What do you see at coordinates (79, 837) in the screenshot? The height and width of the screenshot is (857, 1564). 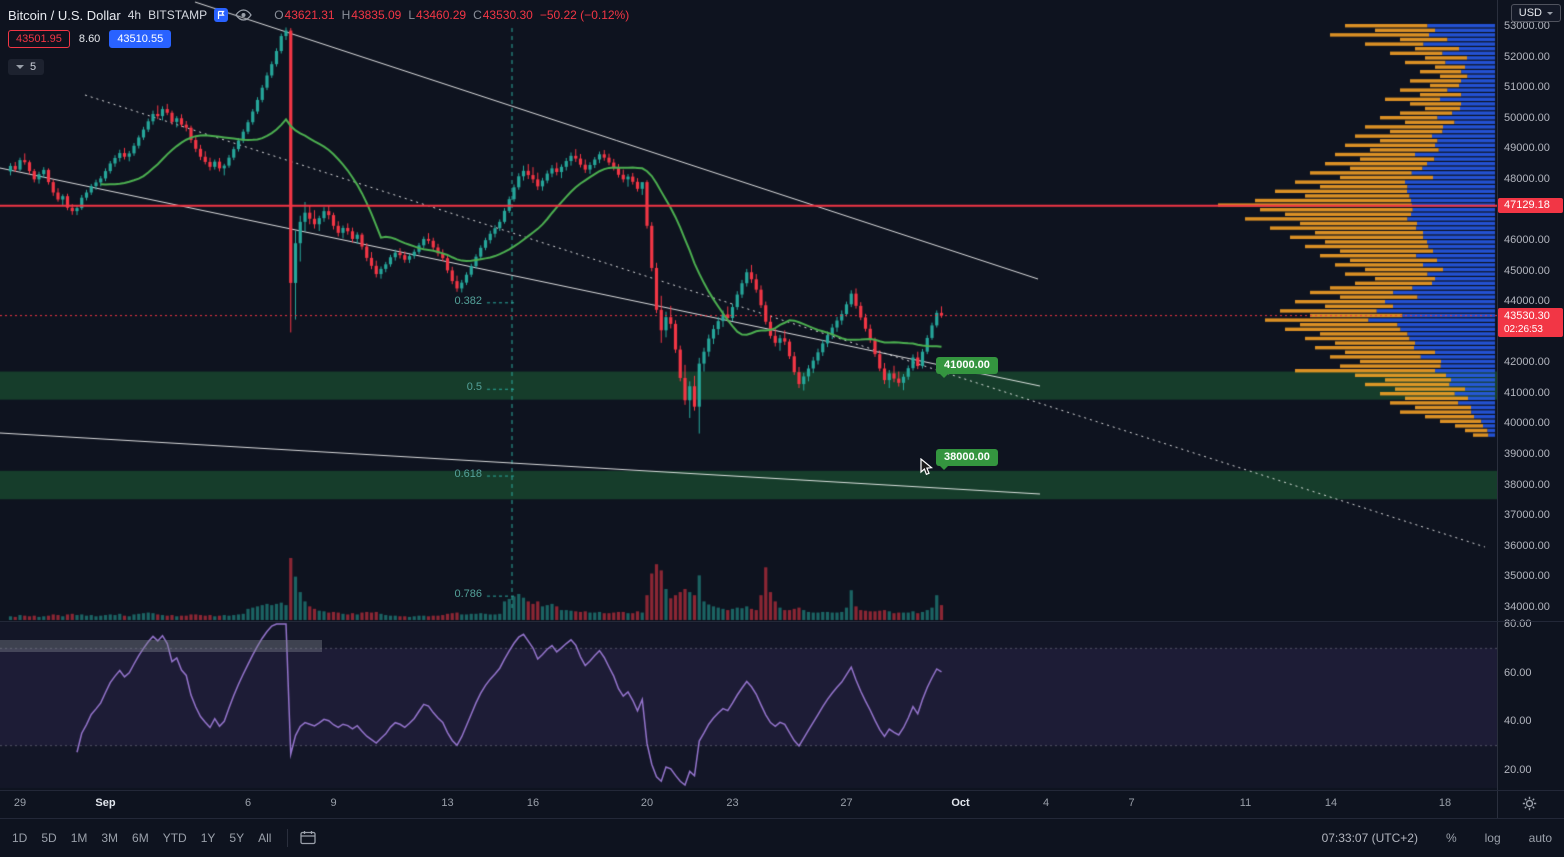 I see `range-button-1m: 1M` at bounding box center [79, 837].